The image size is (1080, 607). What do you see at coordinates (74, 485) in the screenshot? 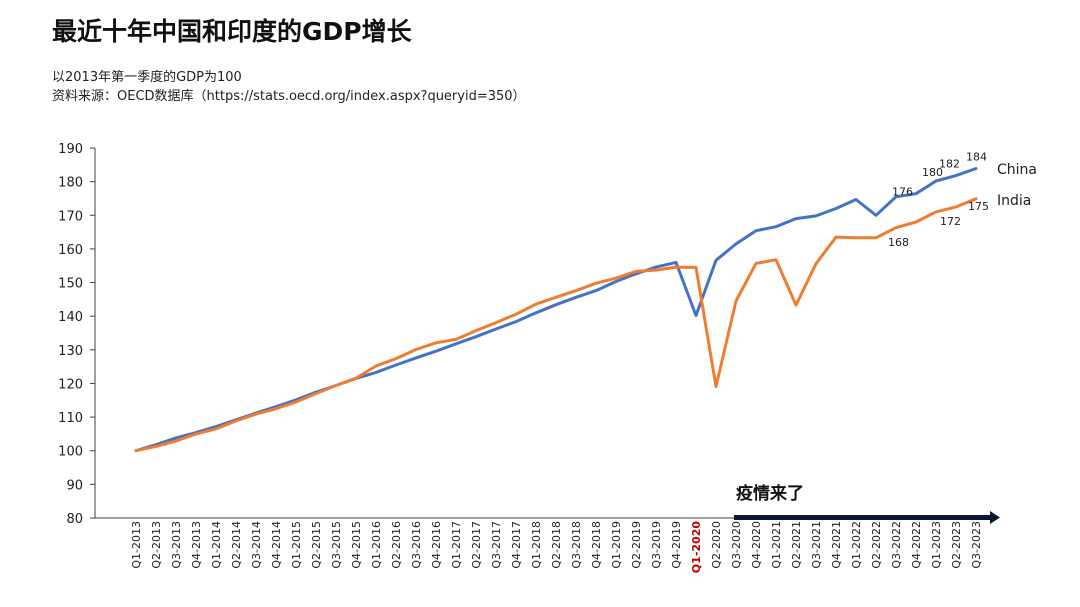
I see `y-tick-label: 90` at bounding box center [74, 485].